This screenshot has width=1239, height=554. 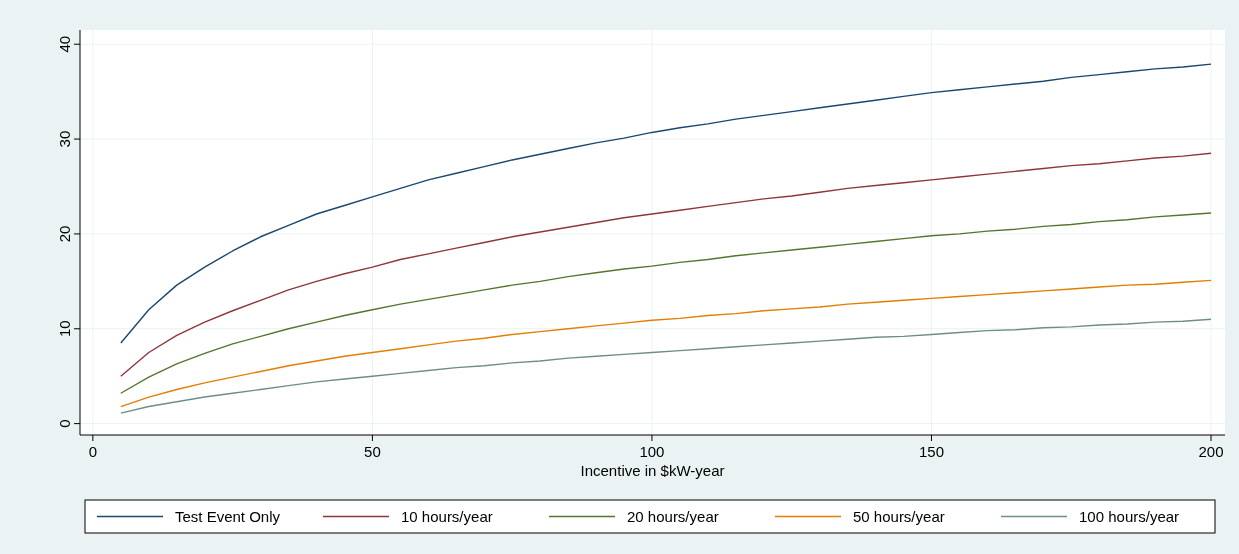 What do you see at coordinates (673, 516) in the screenshot?
I see `legend-label: 20 hours/year` at bounding box center [673, 516].